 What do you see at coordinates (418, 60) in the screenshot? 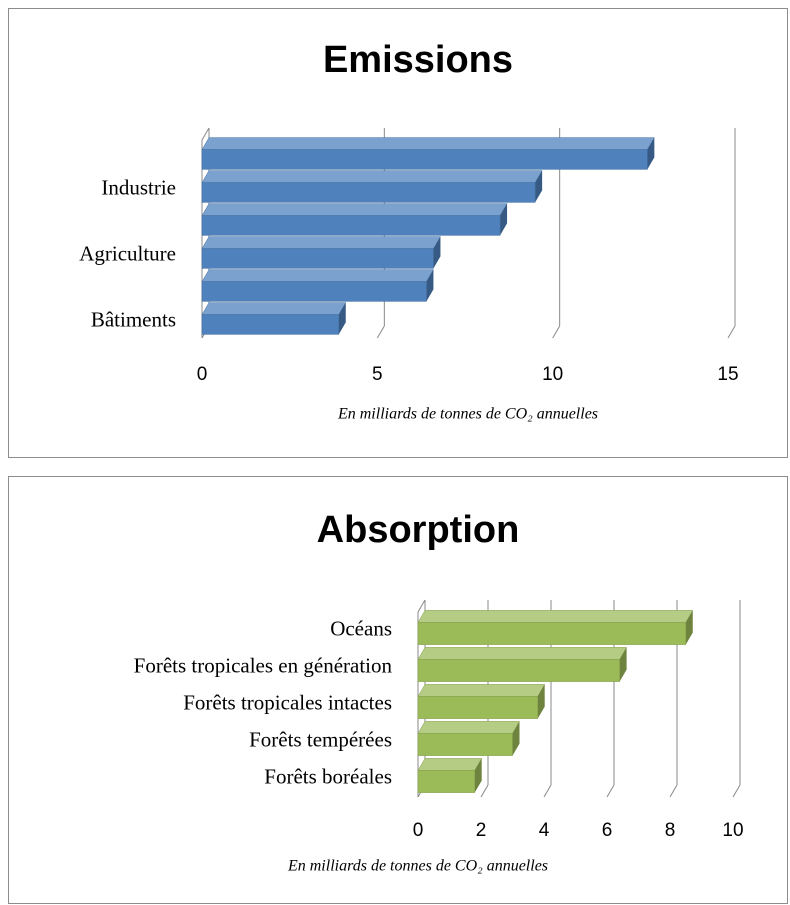
I see `chart-title: Emissions` at bounding box center [418, 60].